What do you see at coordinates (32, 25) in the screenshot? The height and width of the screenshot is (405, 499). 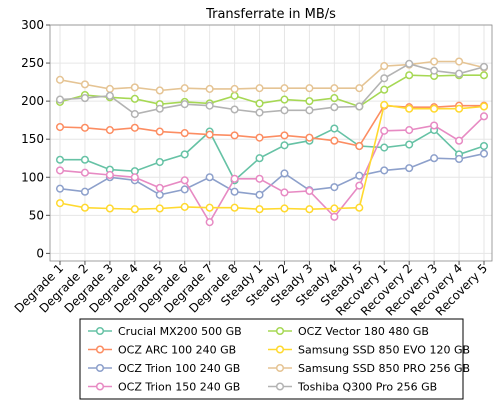 I see `y-tick-label: 300` at bounding box center [32, 25].